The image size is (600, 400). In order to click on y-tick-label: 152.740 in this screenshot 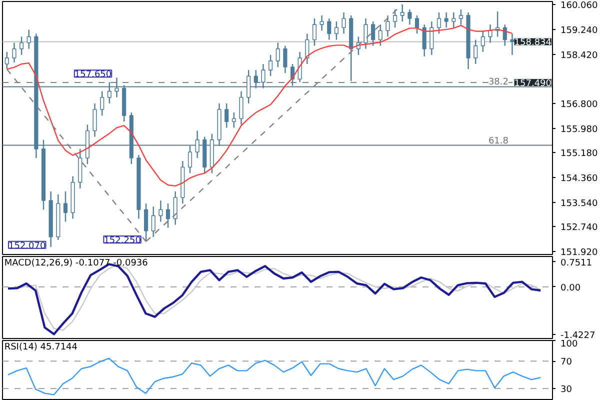, I will do `click(579, 228)`.